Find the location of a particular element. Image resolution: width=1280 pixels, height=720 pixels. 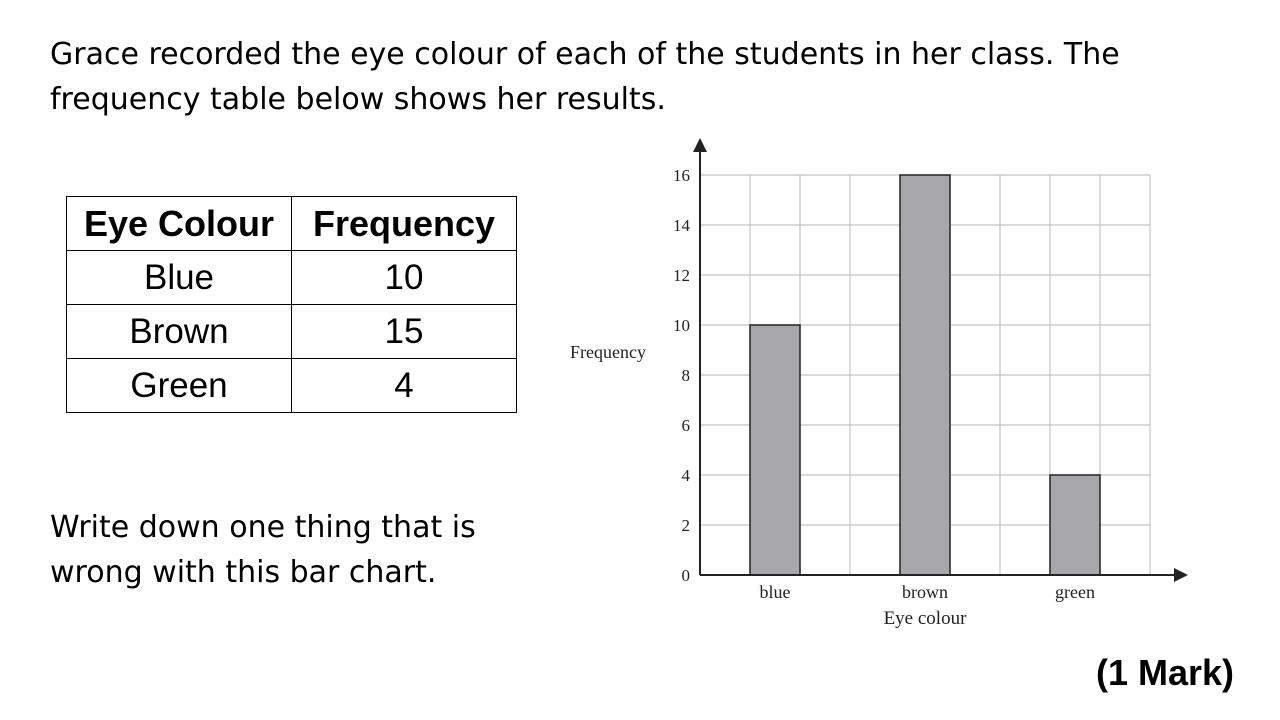

x-tick-label: brown is located at coordinates (925, 592).